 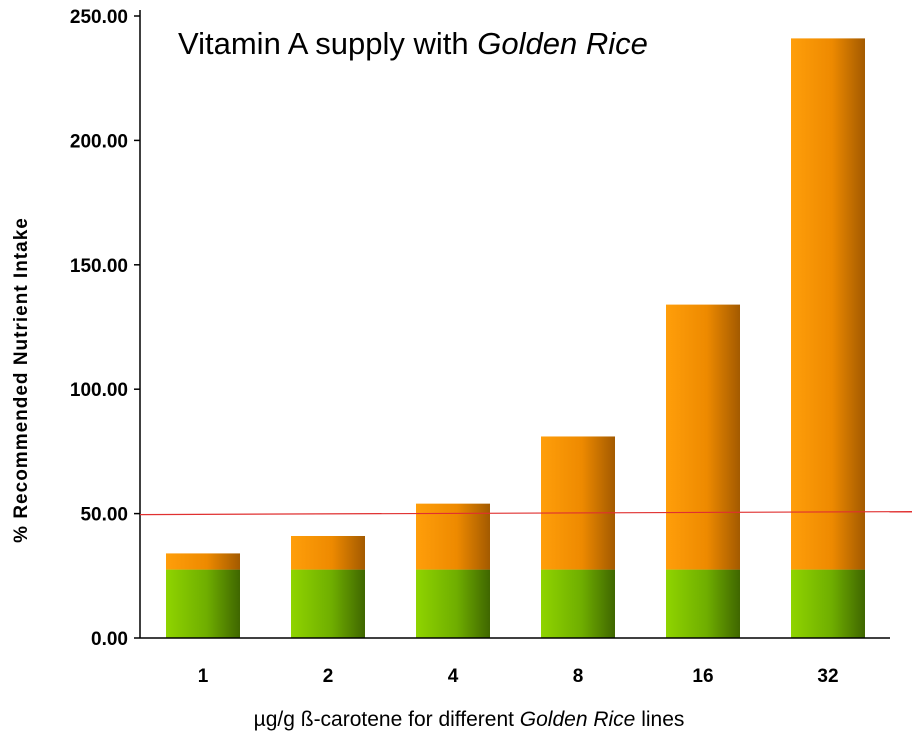 I want to click on x-tick-label: 4, so click(x=453, y=676).